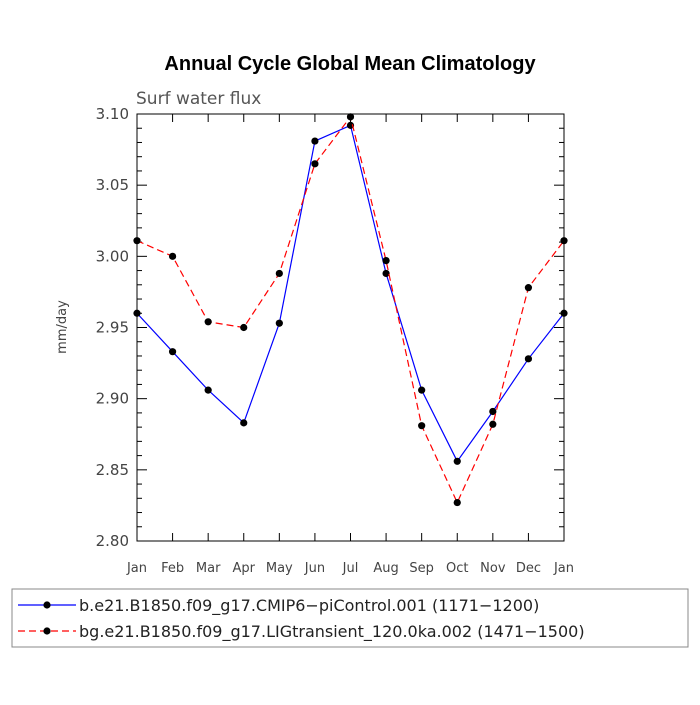 Image resolution: width=700 pixels, height=705 pixels. I want to click on x-tick-label: Feb, so click(172, 568).